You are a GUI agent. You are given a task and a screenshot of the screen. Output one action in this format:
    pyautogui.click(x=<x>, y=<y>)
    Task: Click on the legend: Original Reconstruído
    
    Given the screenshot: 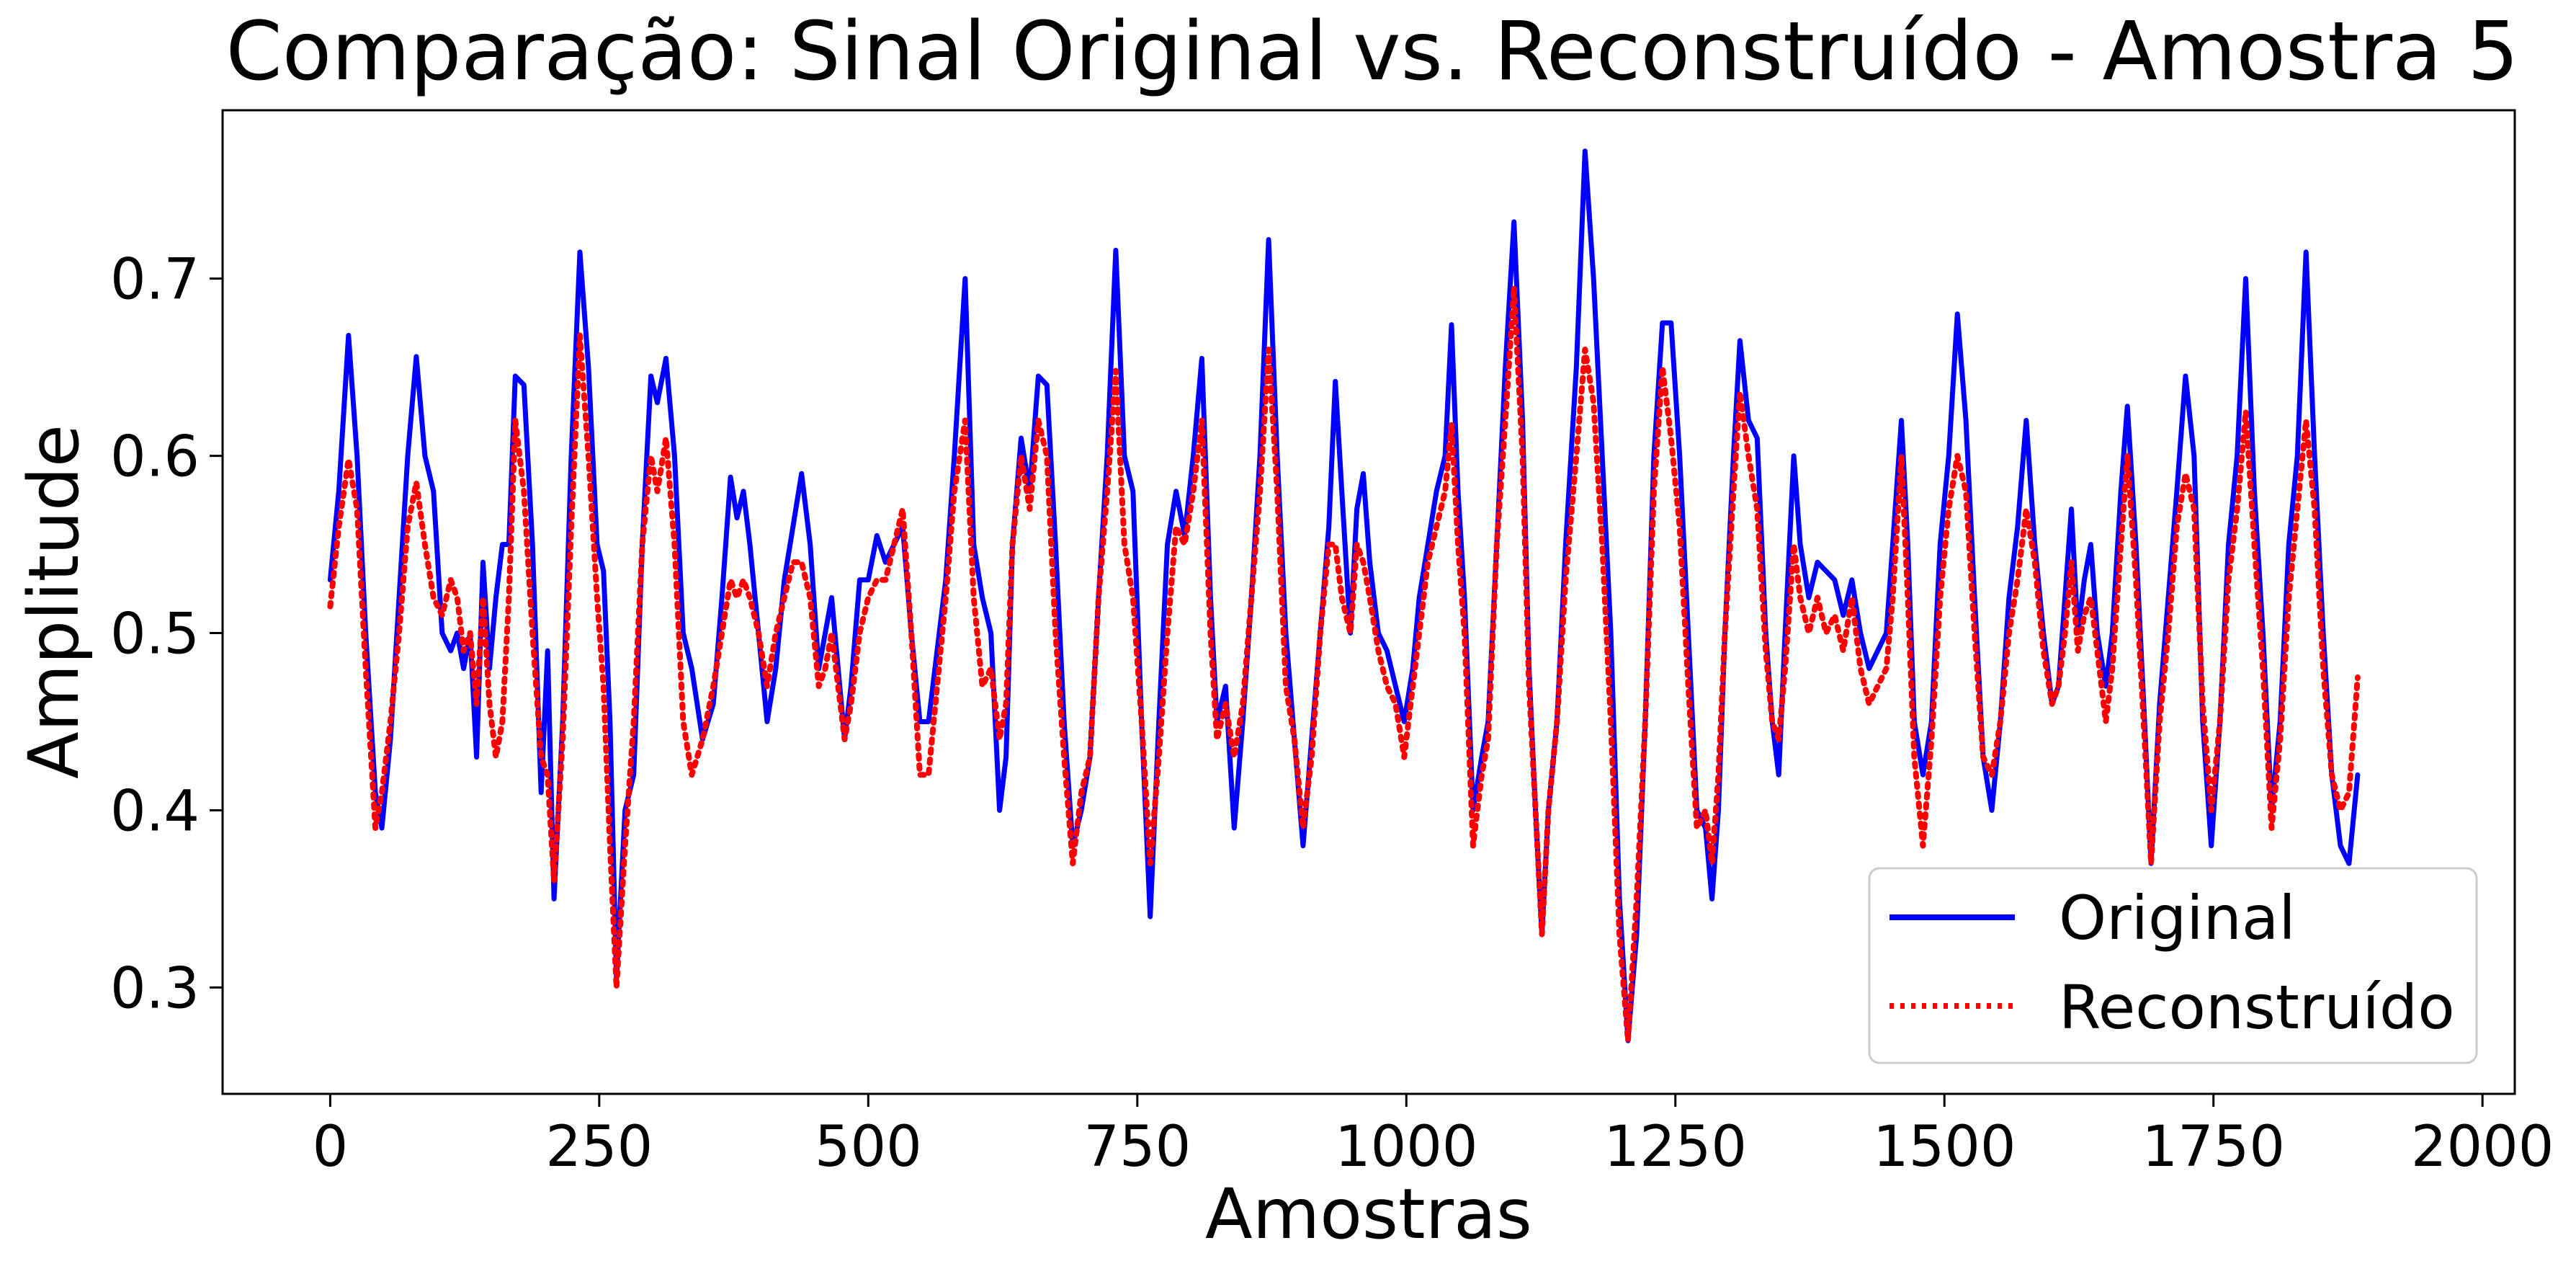 What is the action you would take?
    pyautogui.click(x=2173, y=965)
    